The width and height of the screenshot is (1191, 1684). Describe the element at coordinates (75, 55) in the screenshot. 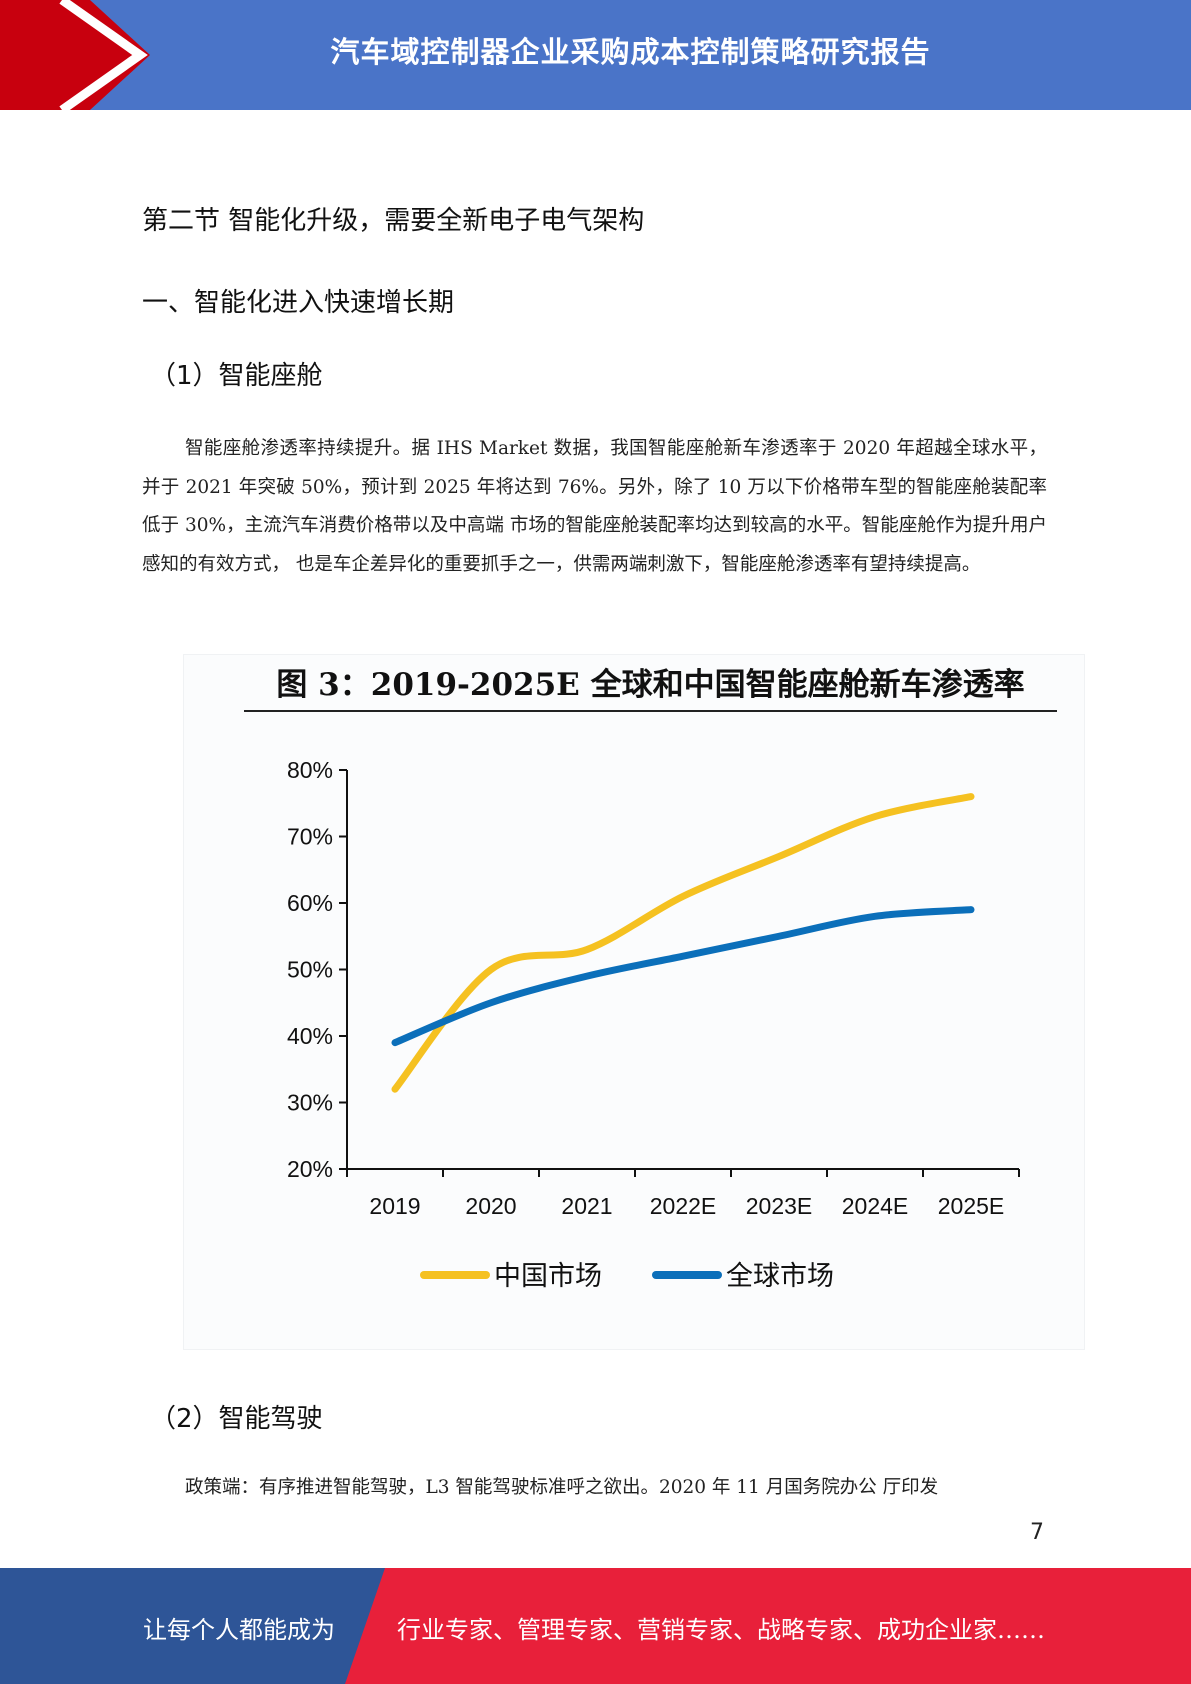

I see `header-red-arrow-decoration` at that location.